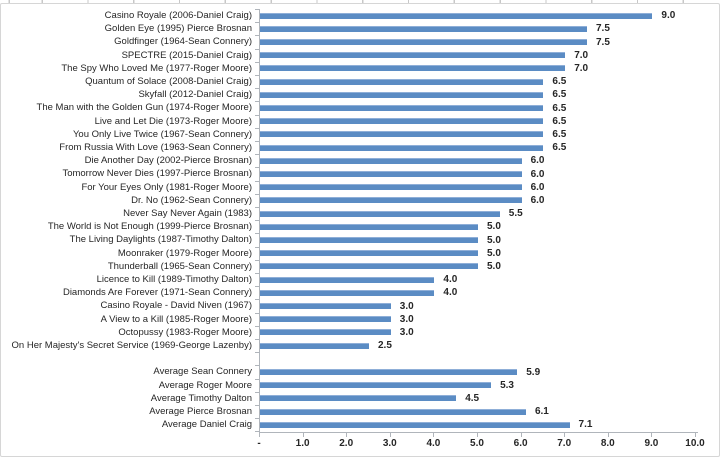  Describe the element at coordinates (533, 372) in the screenshot. I see `value-label: 5.9` at that location.